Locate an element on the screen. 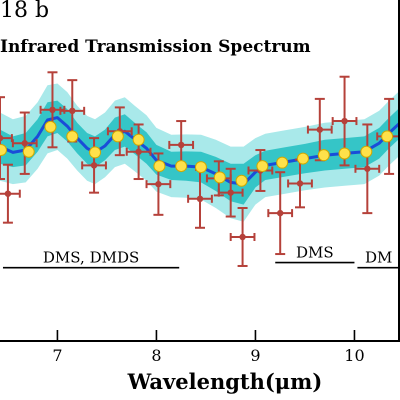 This screenshot has width=400, height=400. x-tick-label: 9 is located at coordinates (255, 355).